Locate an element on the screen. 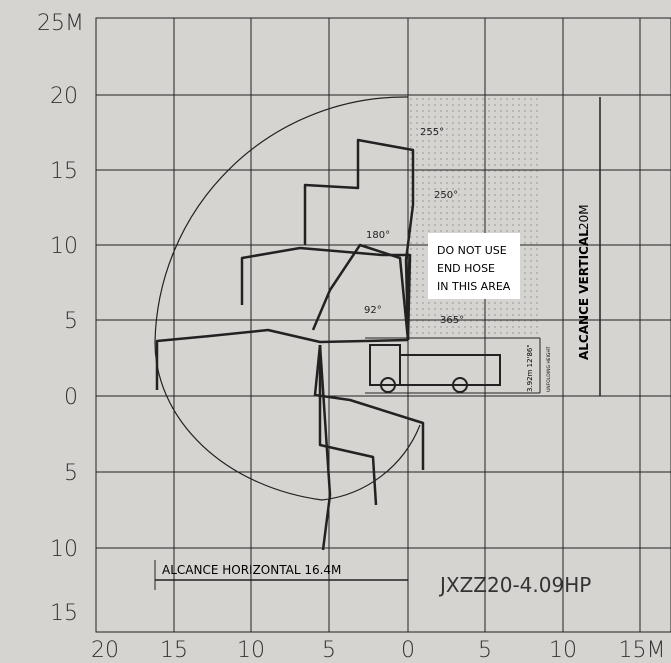 The height and width of the screenshot is (663, 671). angle-label: 92° is located at coordinates (373, 310).